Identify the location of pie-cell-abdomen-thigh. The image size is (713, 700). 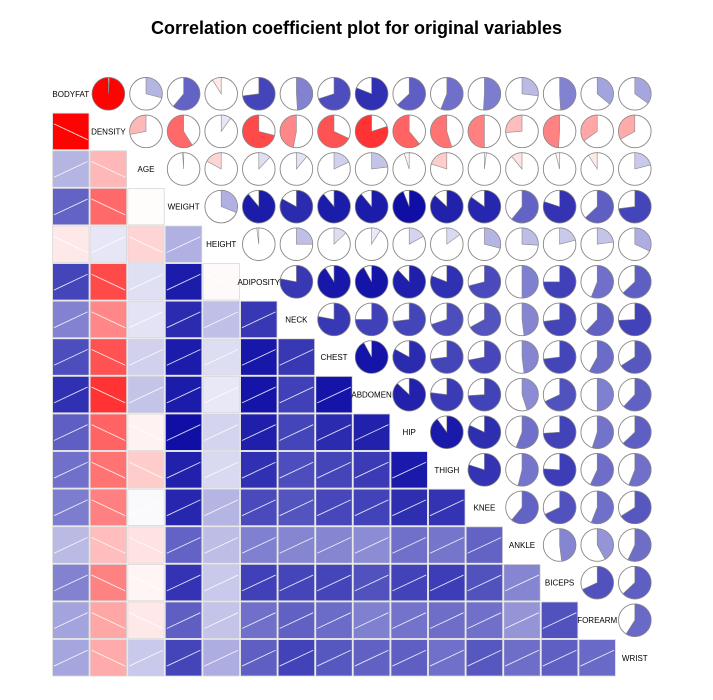
(447, 394).